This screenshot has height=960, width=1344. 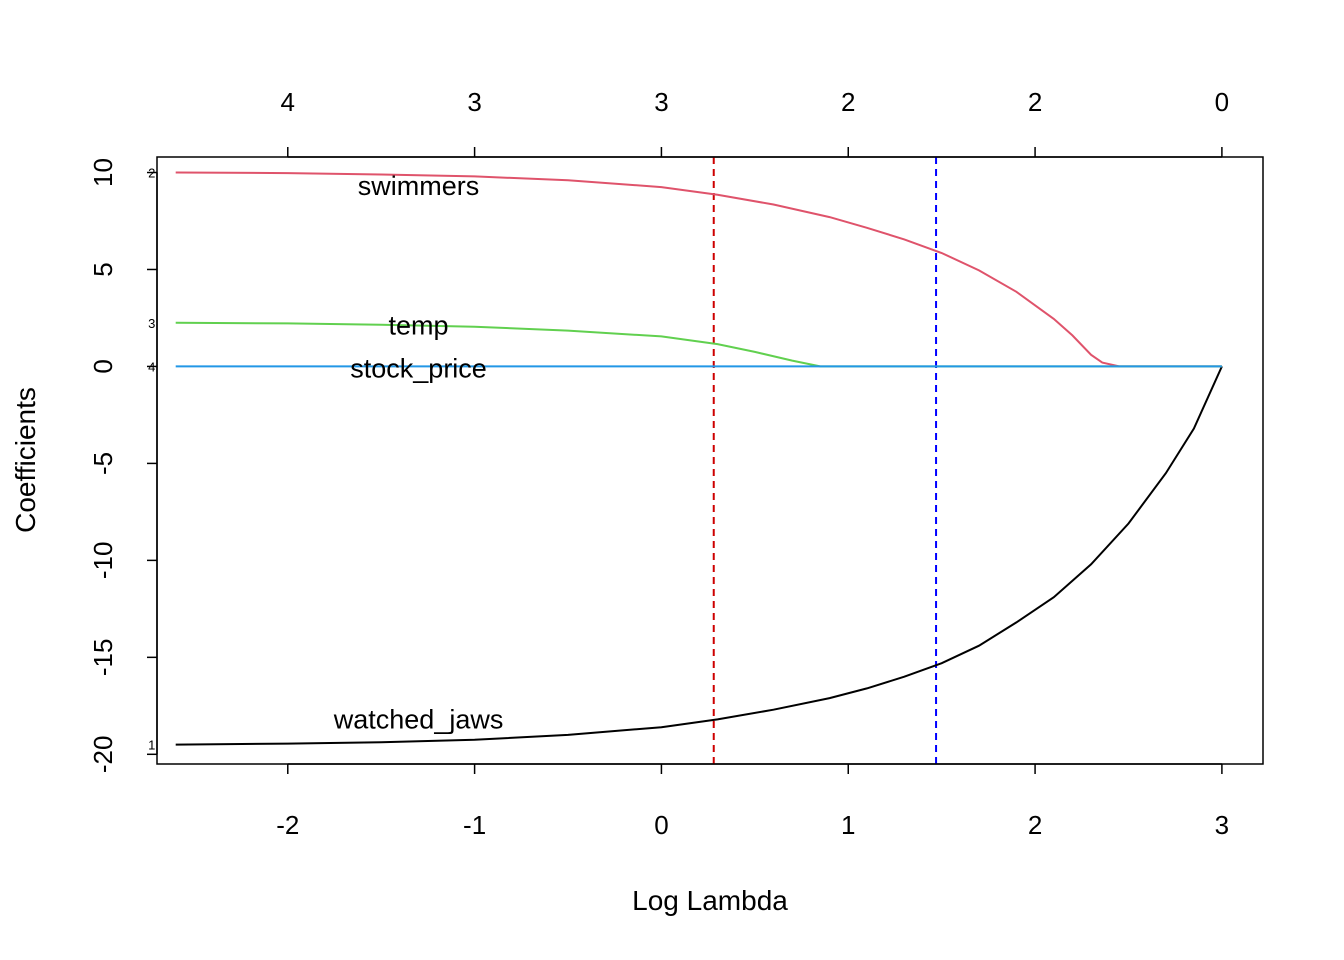 I want to click on x-tick-label: 0, so click(x=661, y=825).